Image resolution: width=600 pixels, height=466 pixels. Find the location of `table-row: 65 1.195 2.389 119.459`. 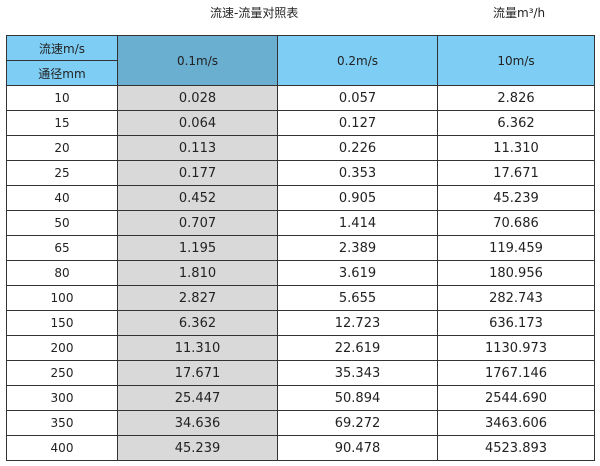

table-row: 65 1.195 2.389 119.459 is located at coordinates (300, 248).